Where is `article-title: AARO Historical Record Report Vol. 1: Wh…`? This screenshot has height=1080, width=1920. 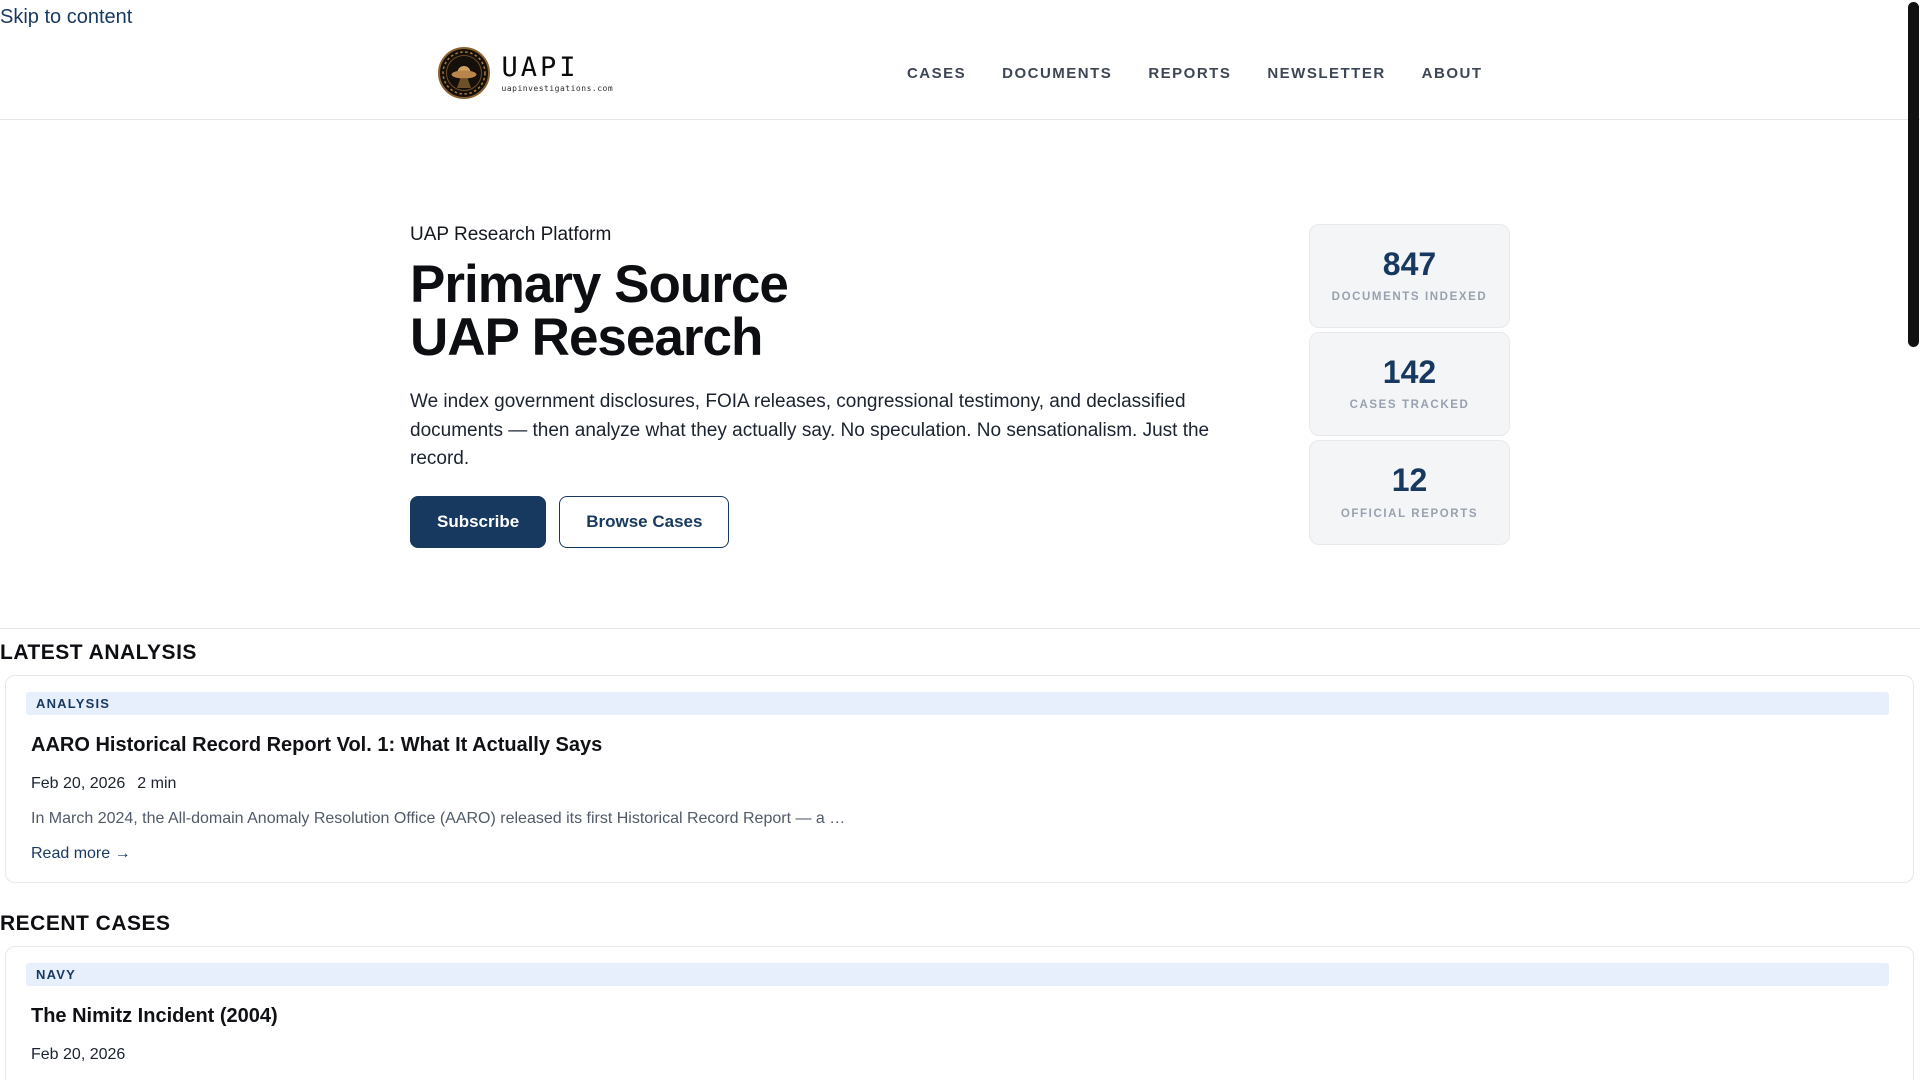 article-title: AARO Historical Record Report Vol. 1: Wh… is located at coordinates (317, 744).